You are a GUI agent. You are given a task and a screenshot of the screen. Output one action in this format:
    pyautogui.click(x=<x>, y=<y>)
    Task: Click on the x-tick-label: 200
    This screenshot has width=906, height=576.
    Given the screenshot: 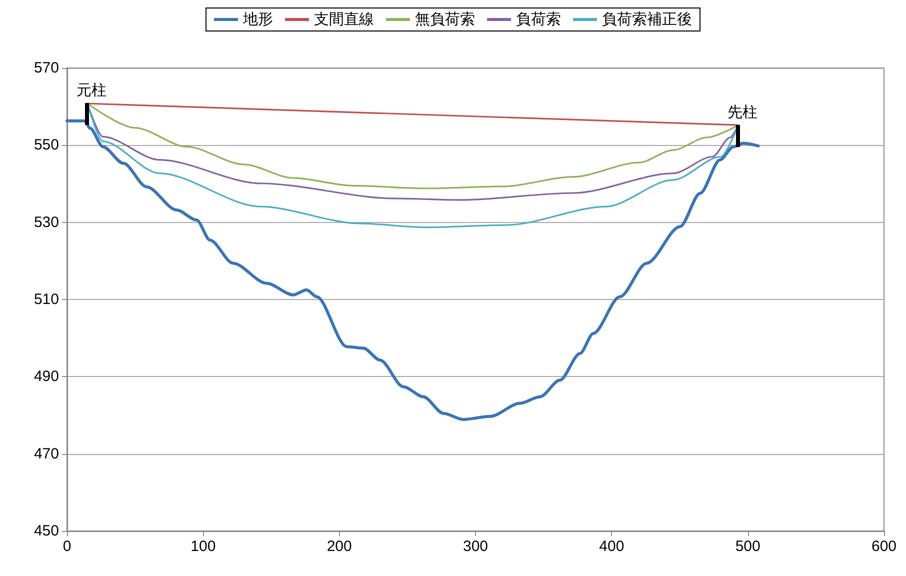 What is the action you would take?
    pyautogui.click(x=339, y=546)
    